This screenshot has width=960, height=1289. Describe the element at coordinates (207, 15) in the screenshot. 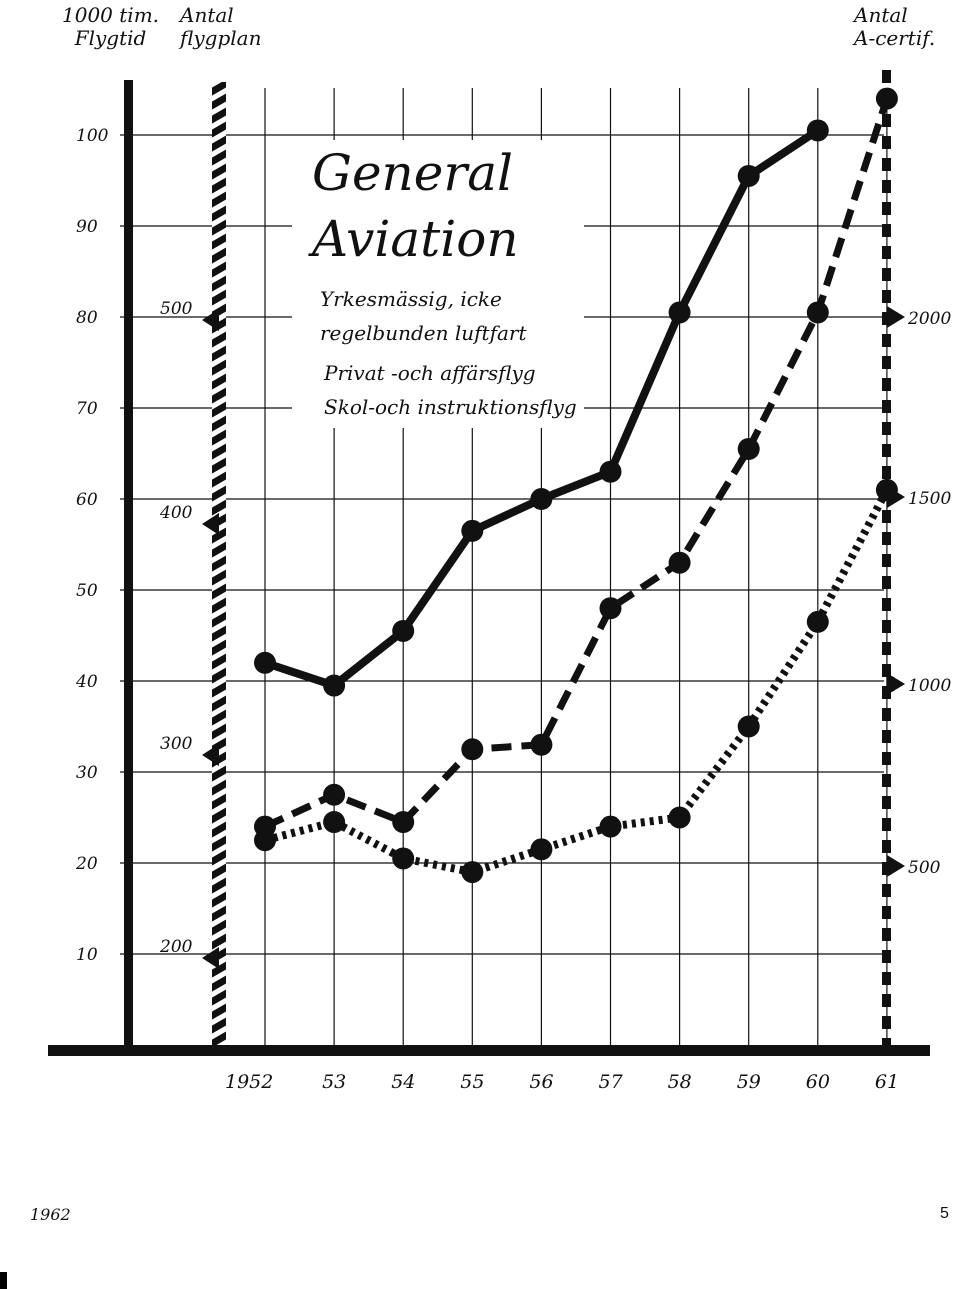

I see `planes-axis-label-1: Antal` at that location.